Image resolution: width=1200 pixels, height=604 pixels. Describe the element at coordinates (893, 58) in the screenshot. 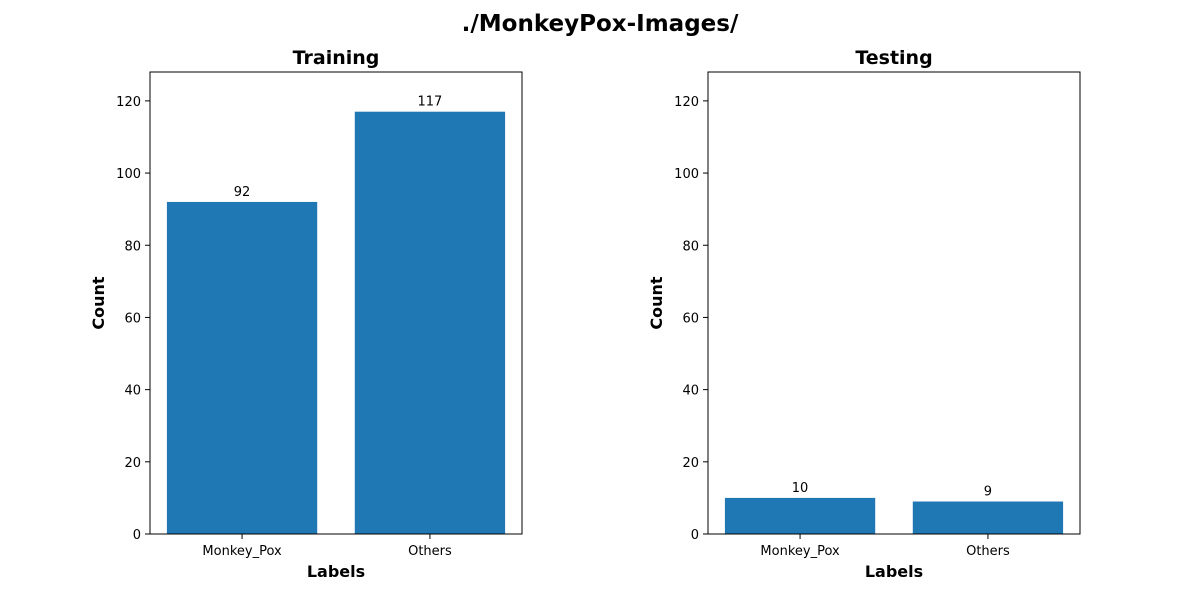

I see `subplot-title: Testing` at that location.